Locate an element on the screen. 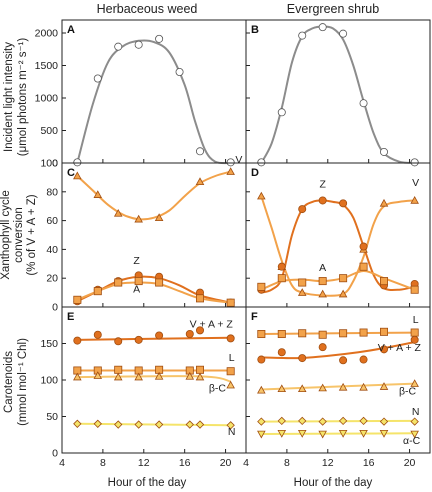 The height and width of the screenshot is (492, 432). panel-f: 4 8 12 16 20 F L V + A + Z β-C Nα-C is located at coordinates (337, 387).